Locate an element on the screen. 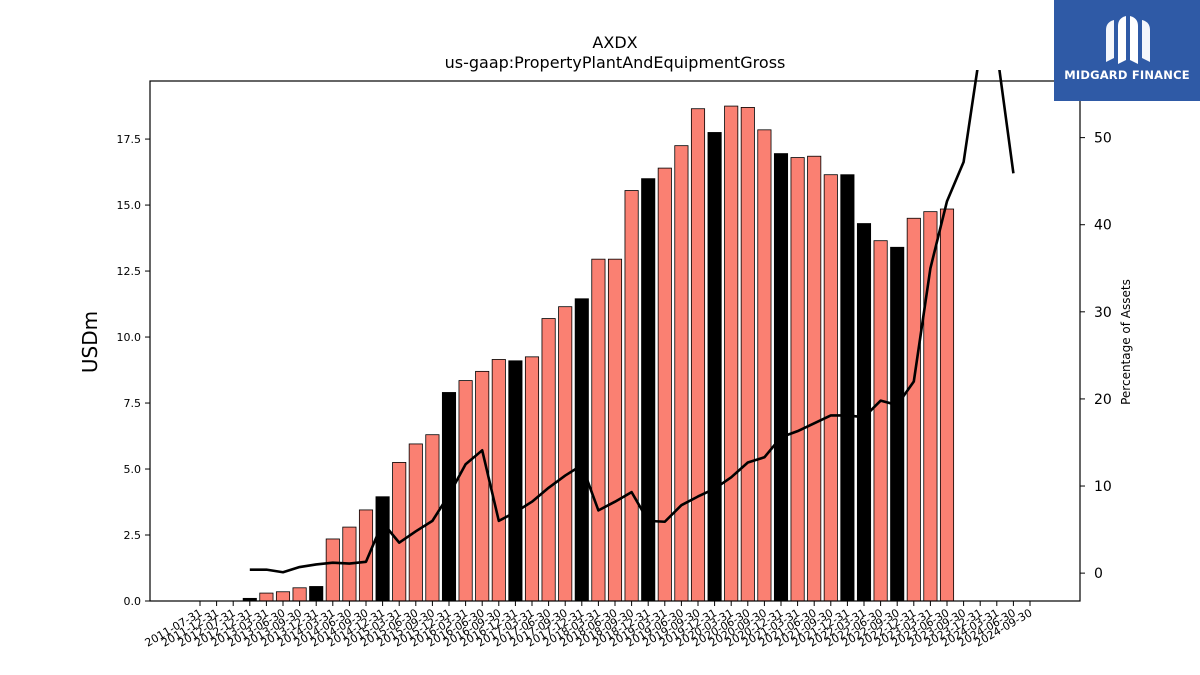  chart-subtitle: us-gaap:PropertyPlantAndEquipmentGross is located at coordinates (615, 62).